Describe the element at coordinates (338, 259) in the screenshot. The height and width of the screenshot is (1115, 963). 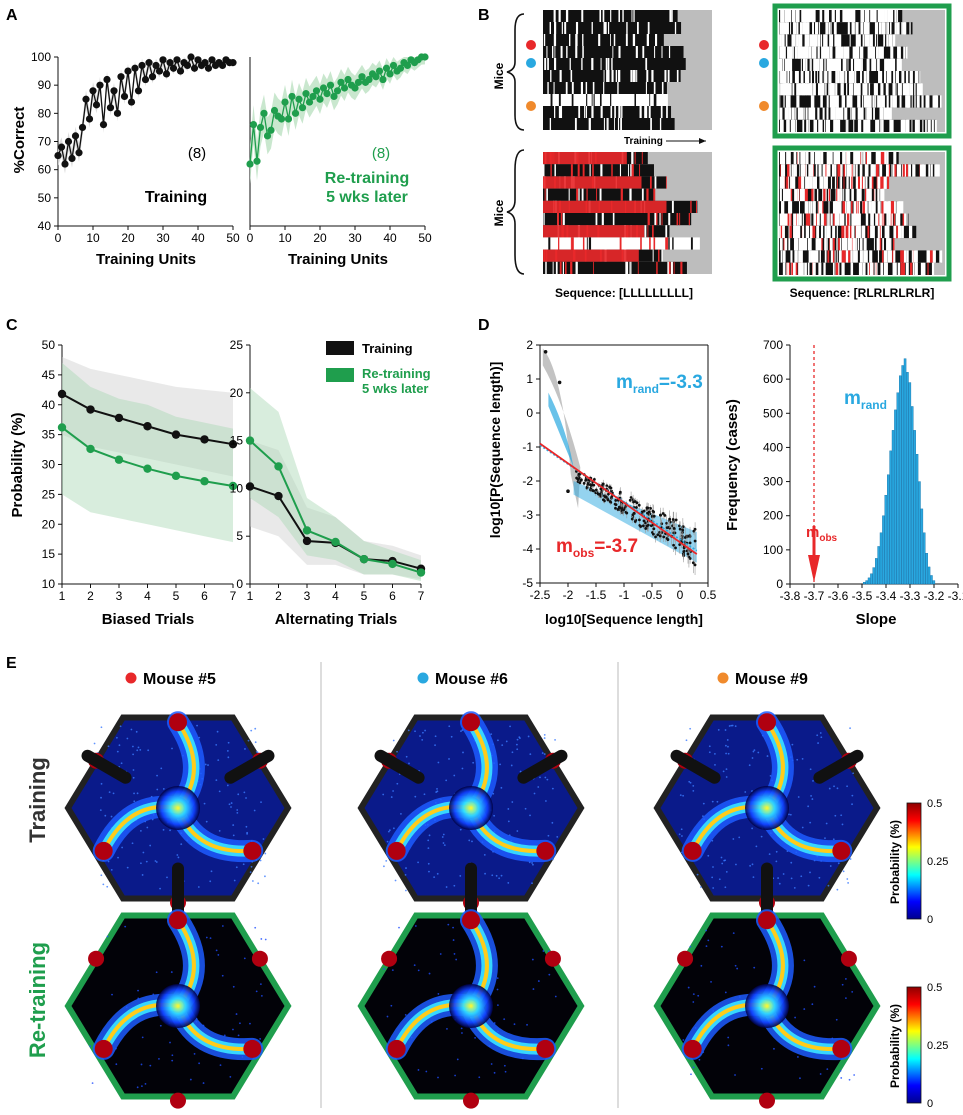
I see `panelA-right-xlabel: Training Units` at that location.